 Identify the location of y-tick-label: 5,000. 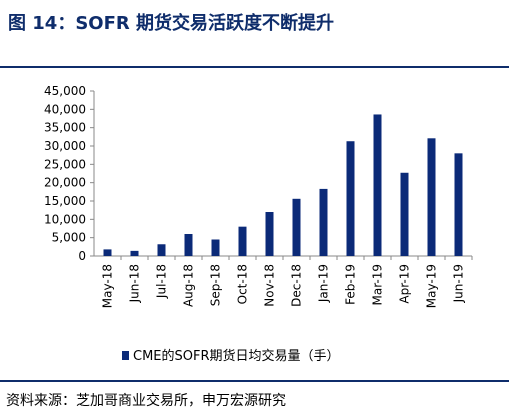
(69, 238).